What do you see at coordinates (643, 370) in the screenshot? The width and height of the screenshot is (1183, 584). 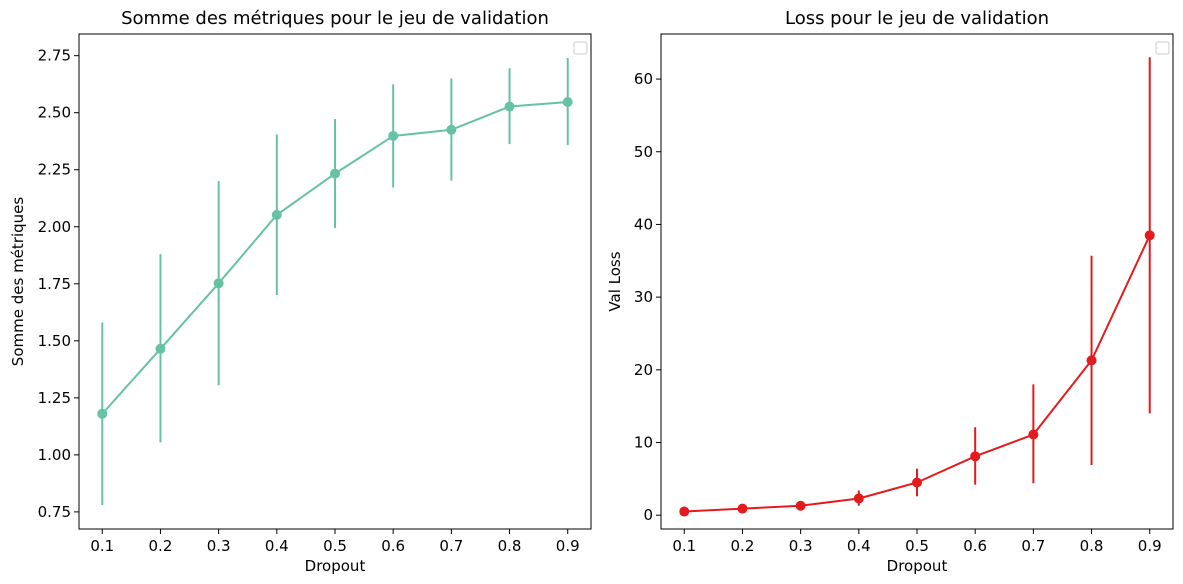 I see `y-tick-label: 20` at bounding box center [643, 370].